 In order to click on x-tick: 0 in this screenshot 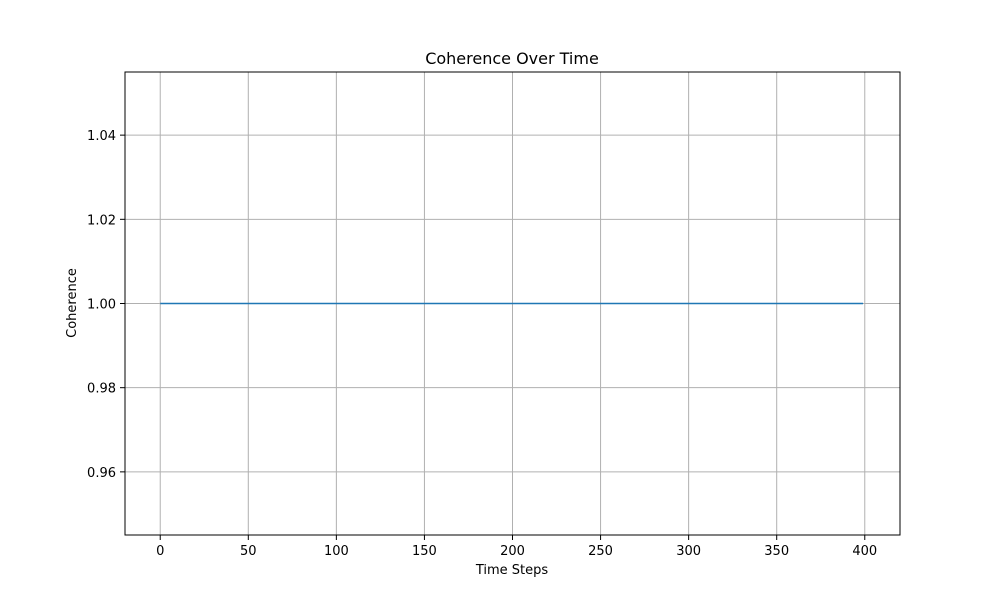, I will do `click(160, 547)`.